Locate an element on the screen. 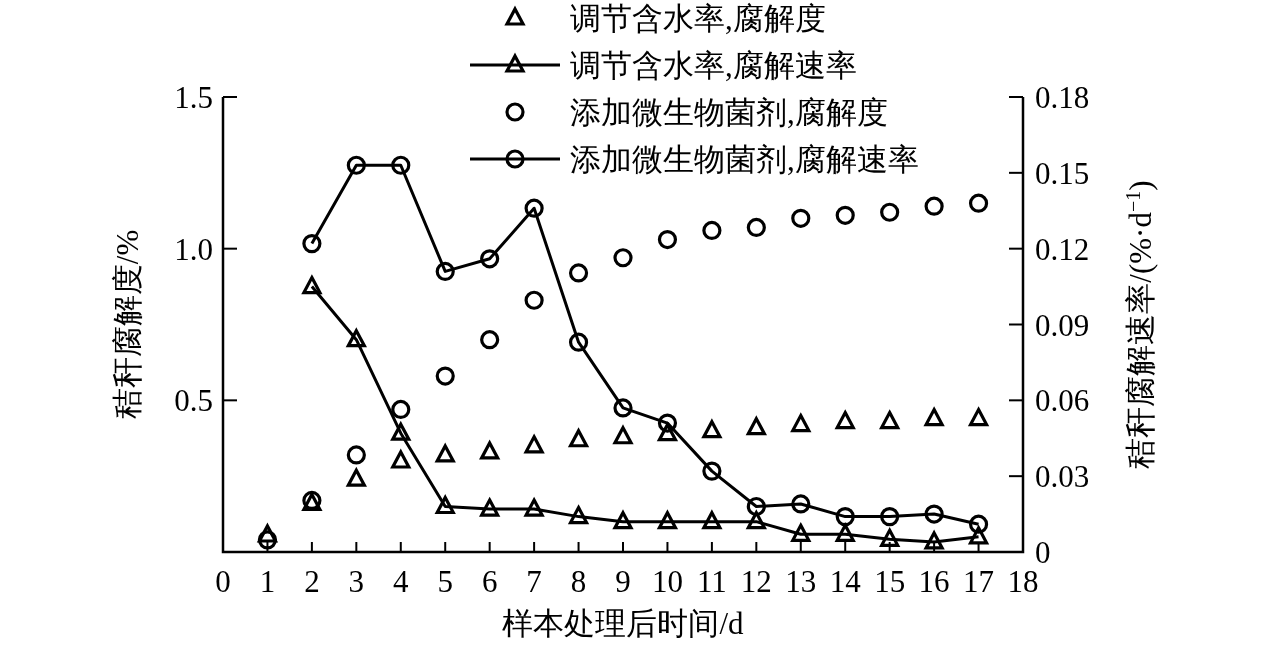  legend-label: 调节含水率,腐解度 is located at coordinates (698, 18).